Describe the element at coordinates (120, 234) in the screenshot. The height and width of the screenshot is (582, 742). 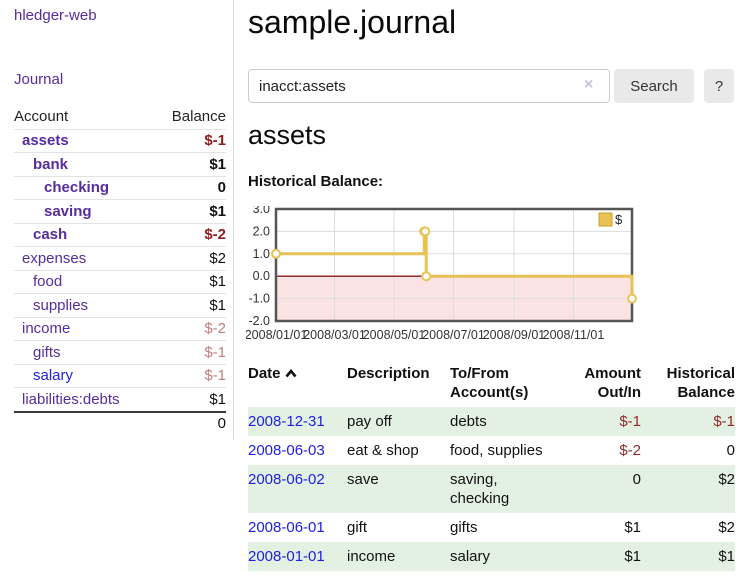
I see `account-row-cash: cash $-2` at that location.